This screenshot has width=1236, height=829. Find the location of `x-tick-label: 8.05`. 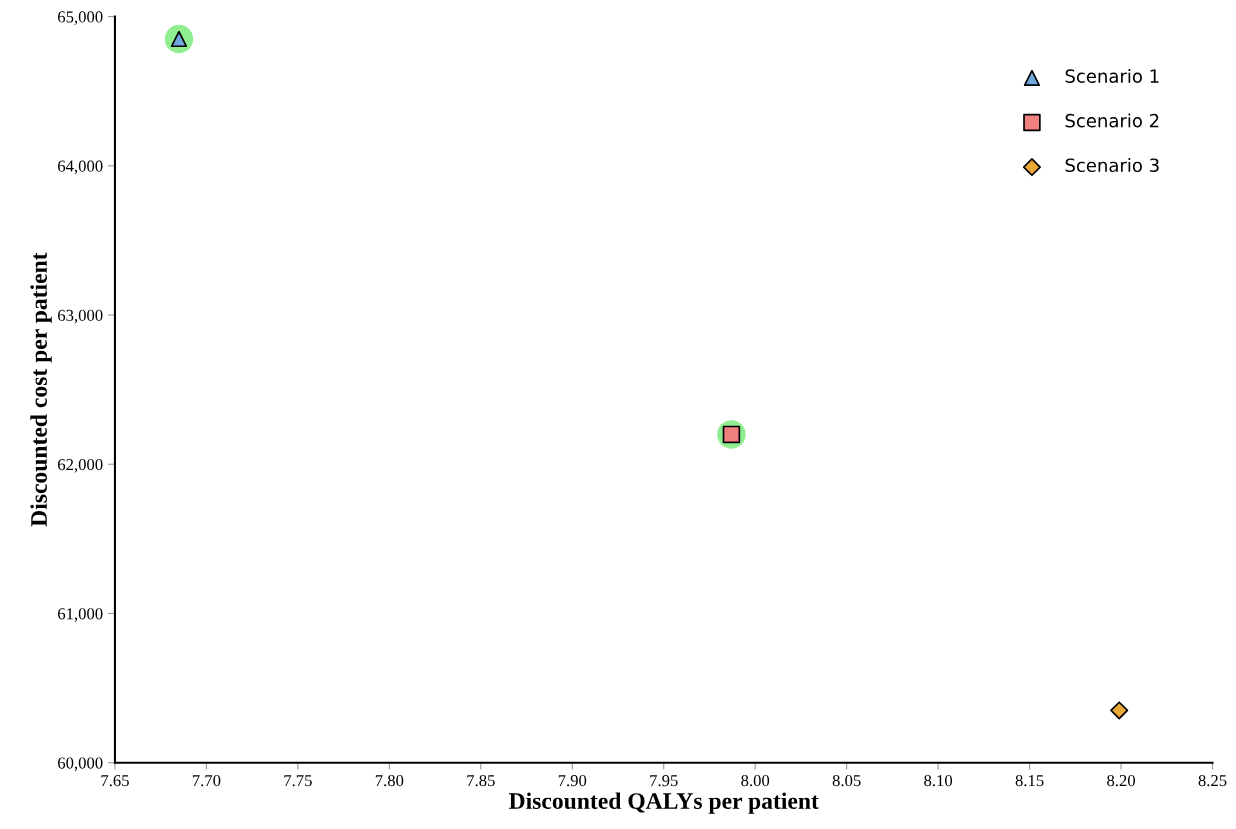

x-tick-label: 8.05 is located at coordinates (846, 780).